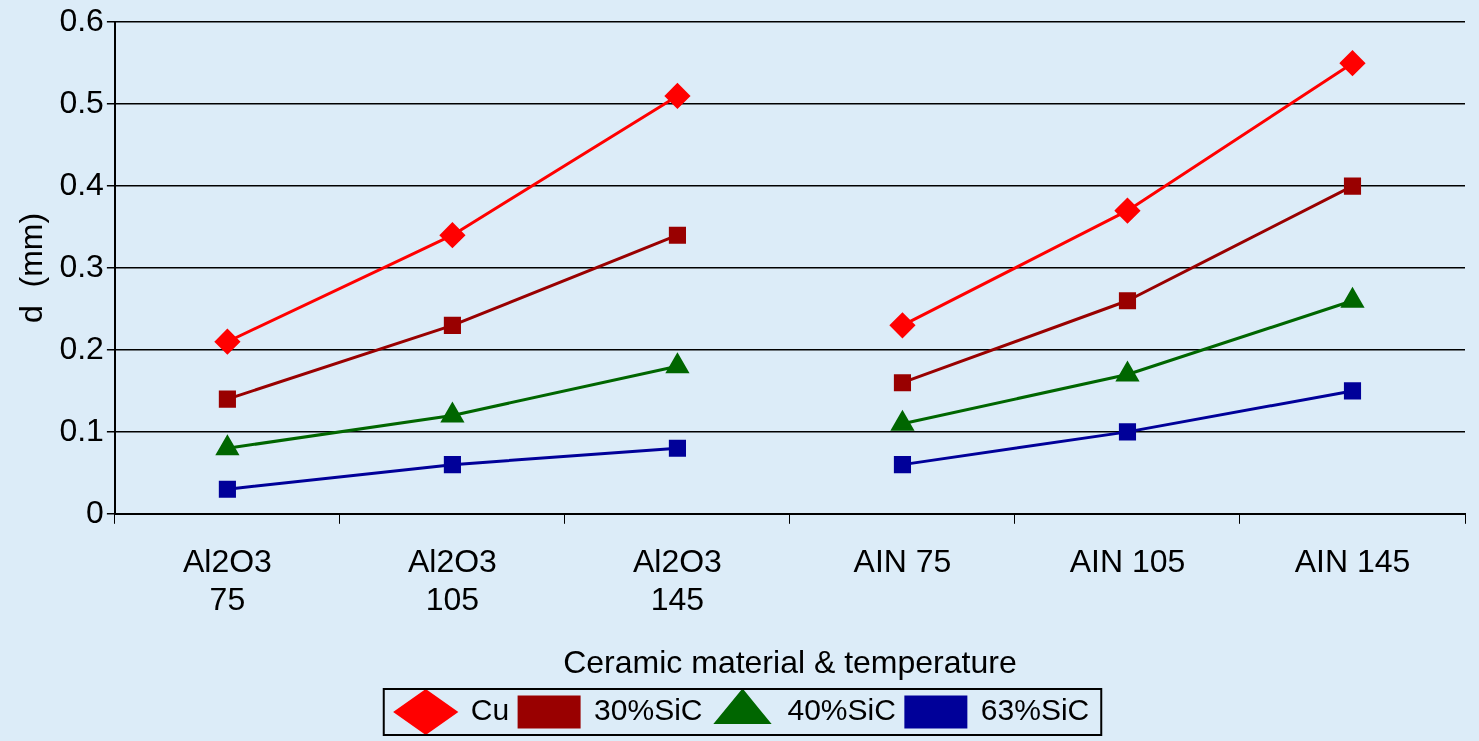  I want to click on x-tick-label: Al2O3 75, so click(227, 580).